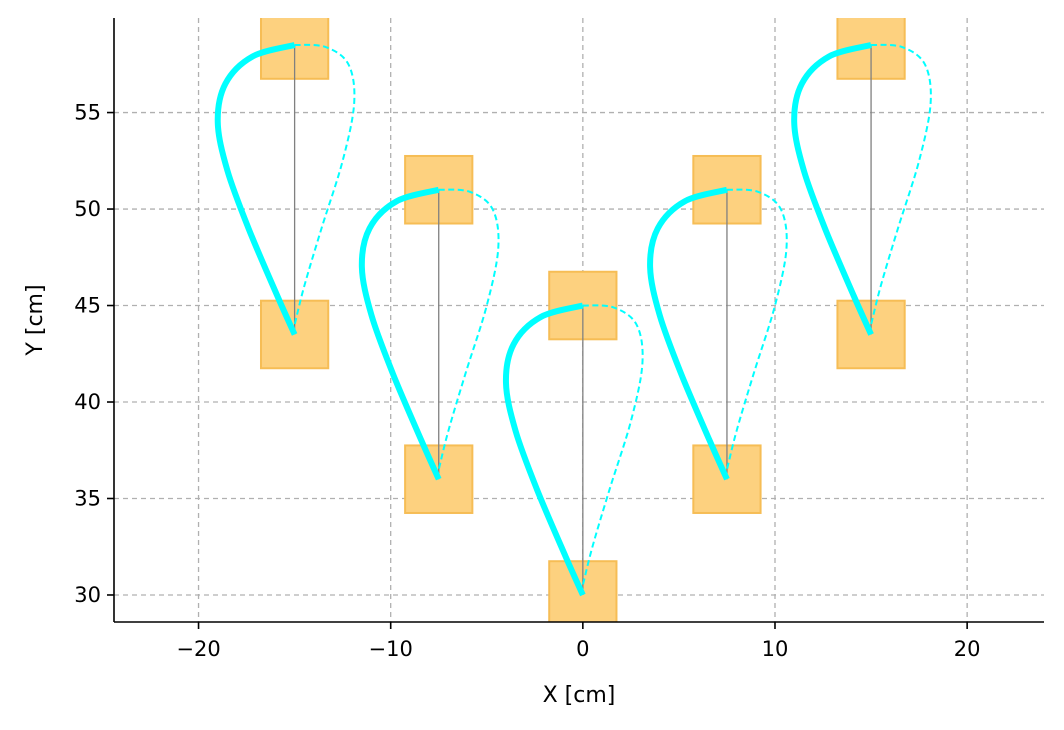 This screenshot has height=730, width=1064. Describe the element at coordinates (324, 184) in the screenshot. I see `loop-0-dashed-curve` at that location.